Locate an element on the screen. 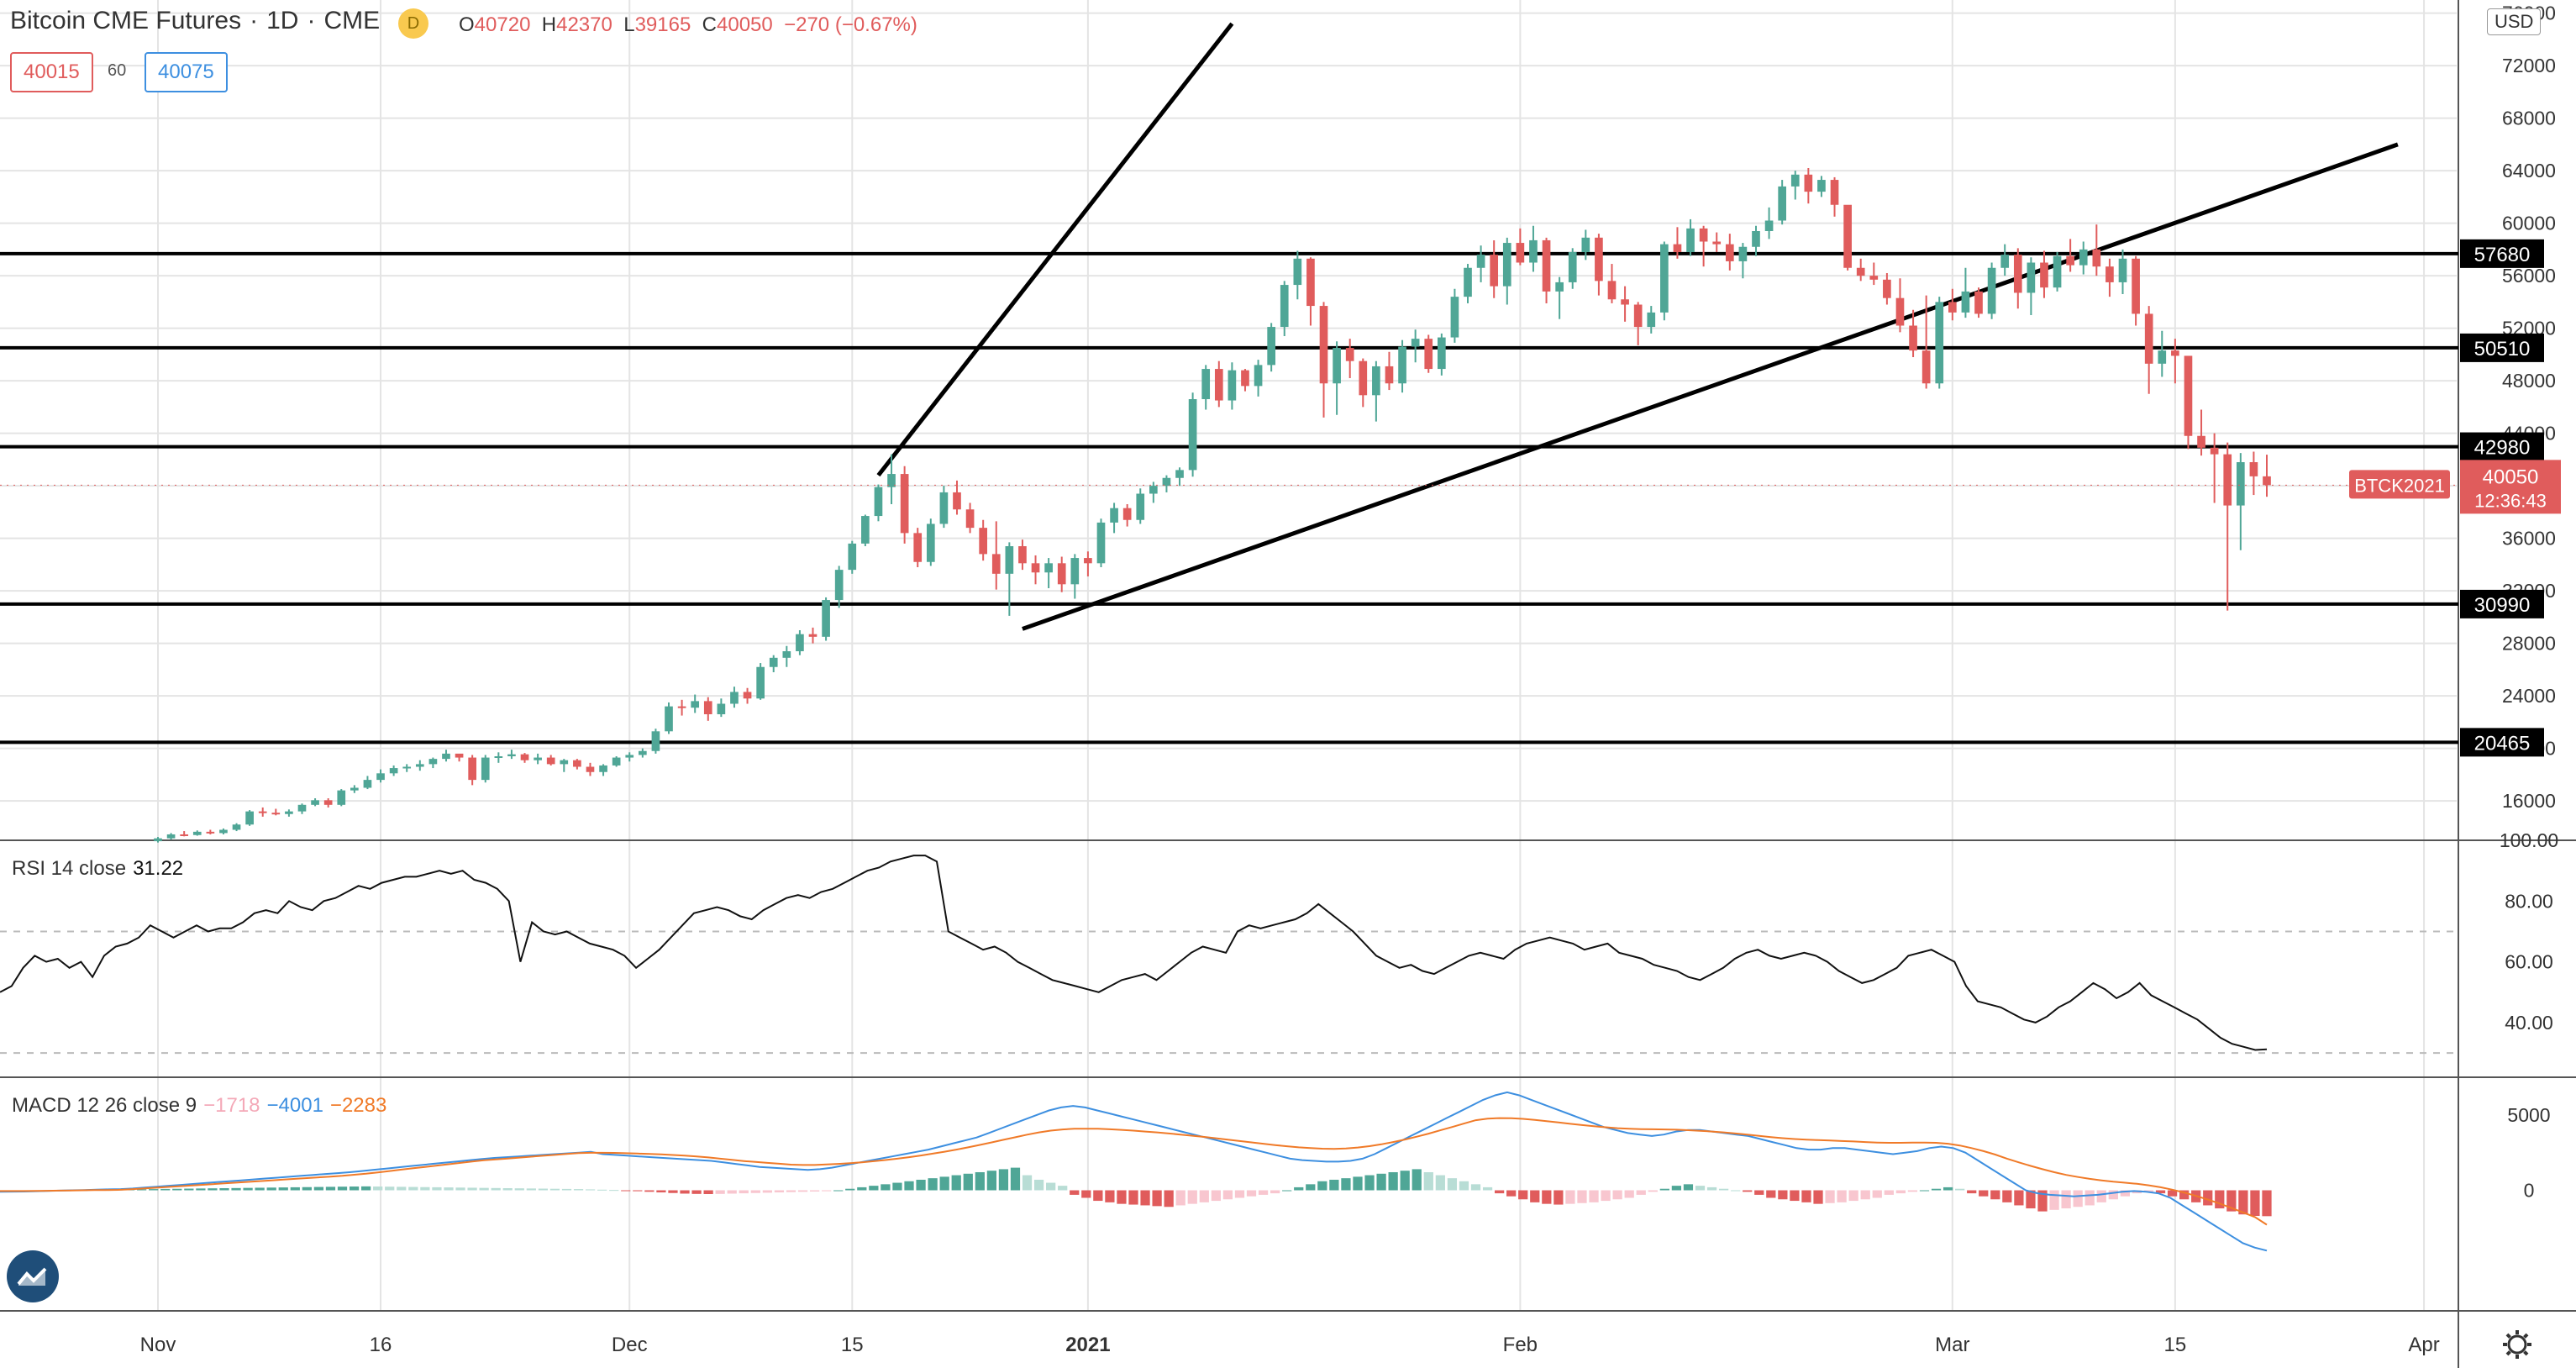 This screenshot has height=1368, width=2576. macd-legend: MACD 12 26 close 9 −1718 −4001 −2283 is located at coordinates (199, 1106).